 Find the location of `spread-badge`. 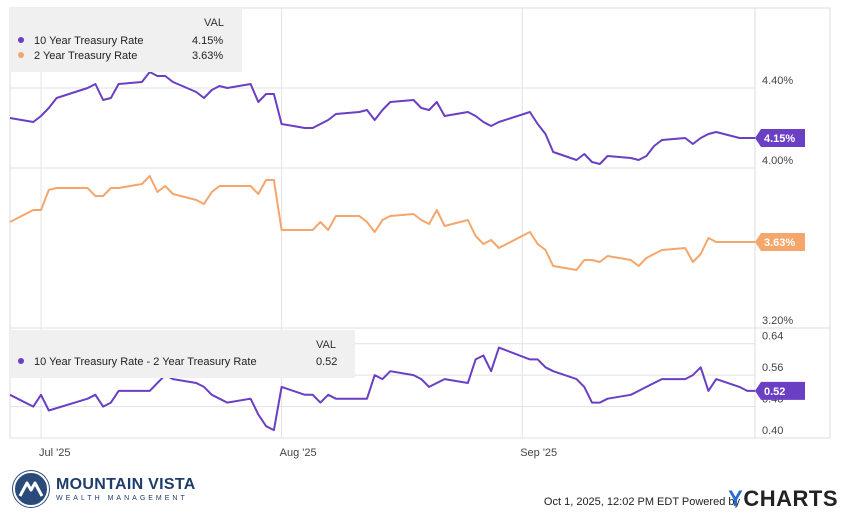

spread-badge is located at coordinates (780, 390).